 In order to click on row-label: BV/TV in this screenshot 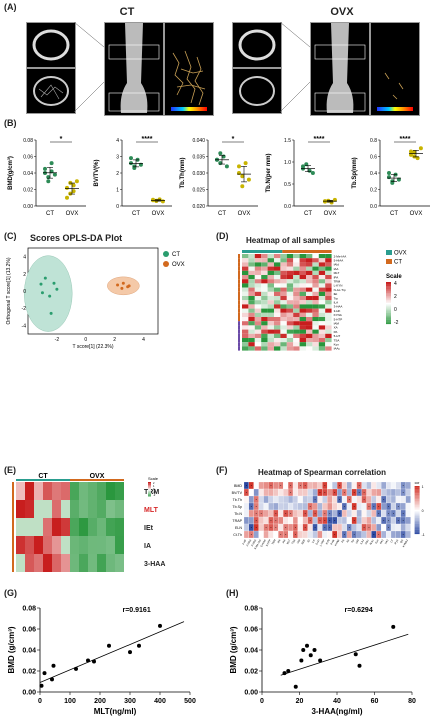, I will do `click(237, 493)`.